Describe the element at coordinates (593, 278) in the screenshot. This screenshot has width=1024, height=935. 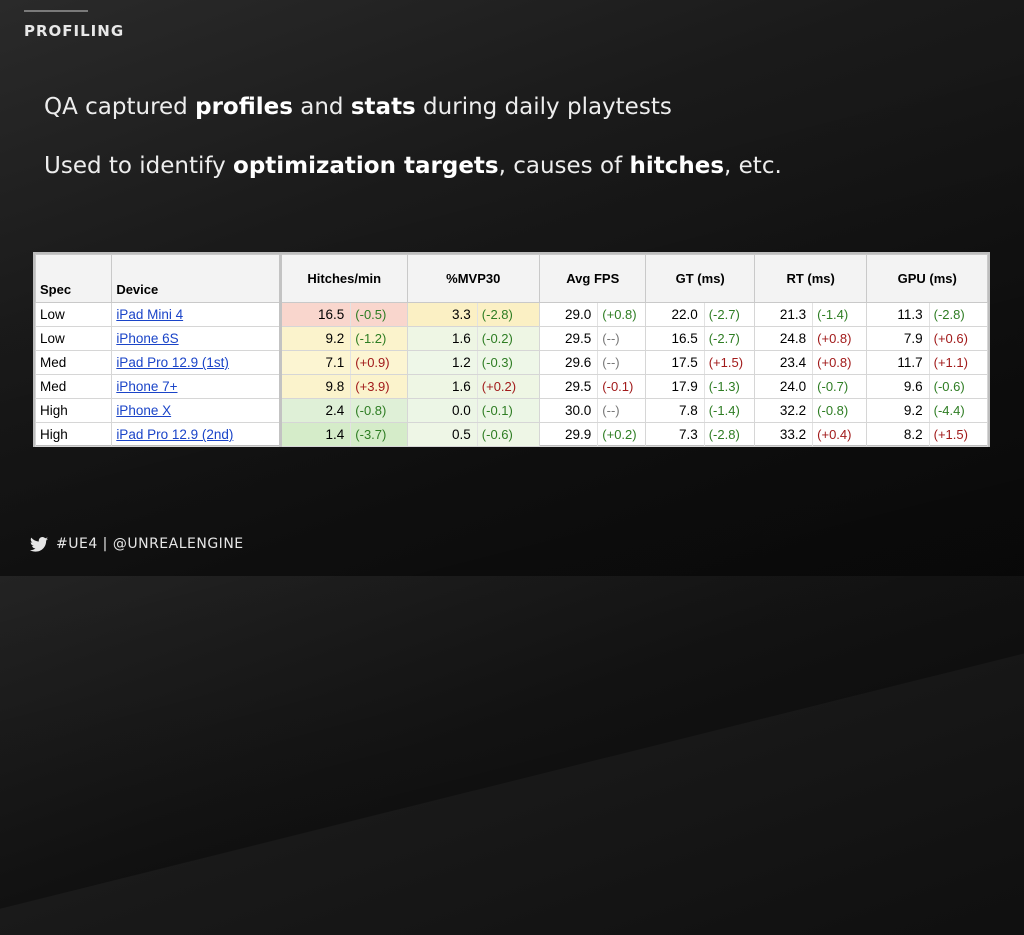
I see `header-avg-fps: Avg FPS` at that location.